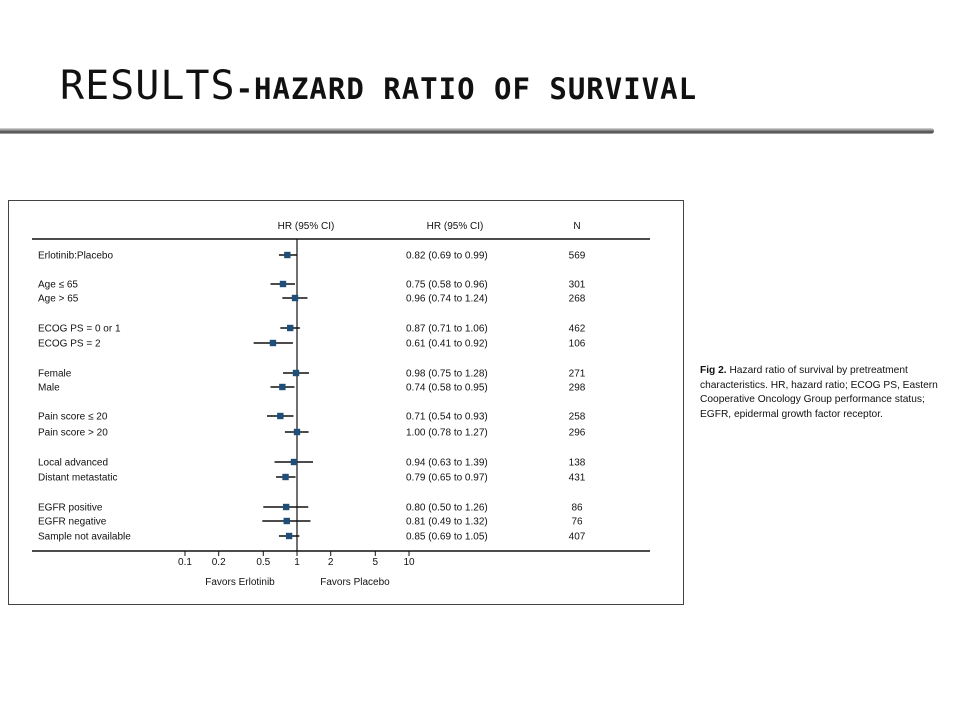 Image resolution: width=960 pixels, height=720 pixels. I want to click on x-tick-label: 5, so click(376, 562).